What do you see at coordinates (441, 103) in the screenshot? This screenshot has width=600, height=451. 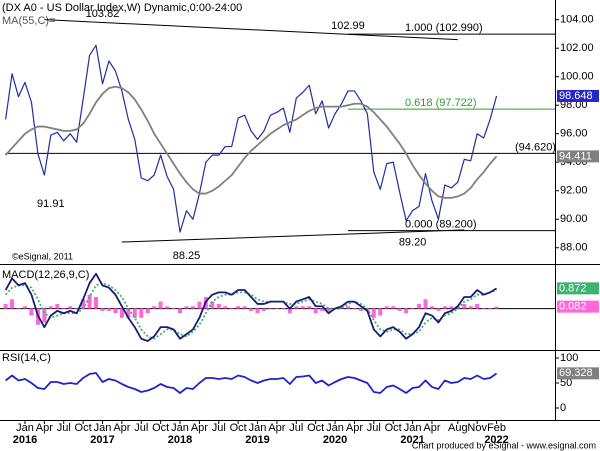 I see `level-label: 0.618 (97.722)` at bounding box center [441, 103].